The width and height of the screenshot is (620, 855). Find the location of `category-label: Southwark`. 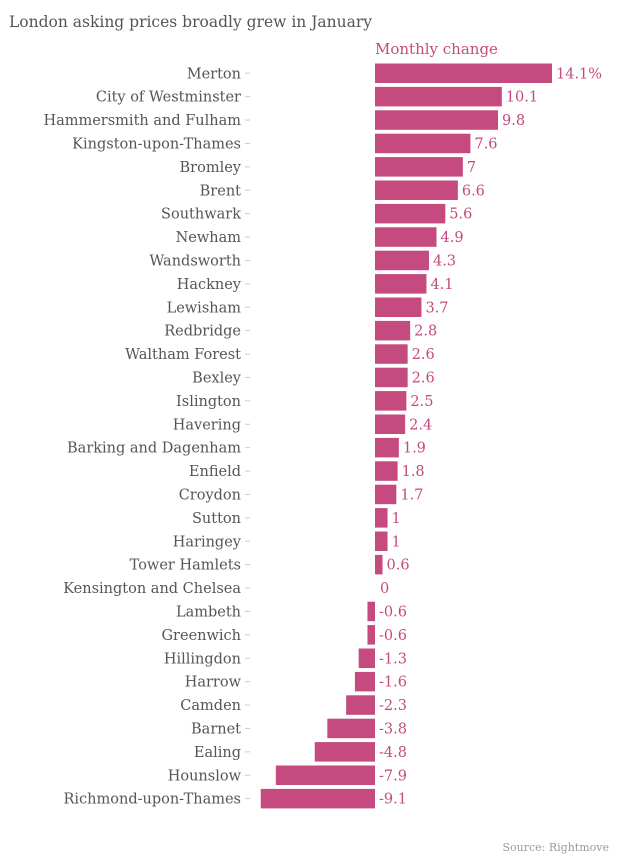

category-label: Southwark is located at coordinates (201, 215).